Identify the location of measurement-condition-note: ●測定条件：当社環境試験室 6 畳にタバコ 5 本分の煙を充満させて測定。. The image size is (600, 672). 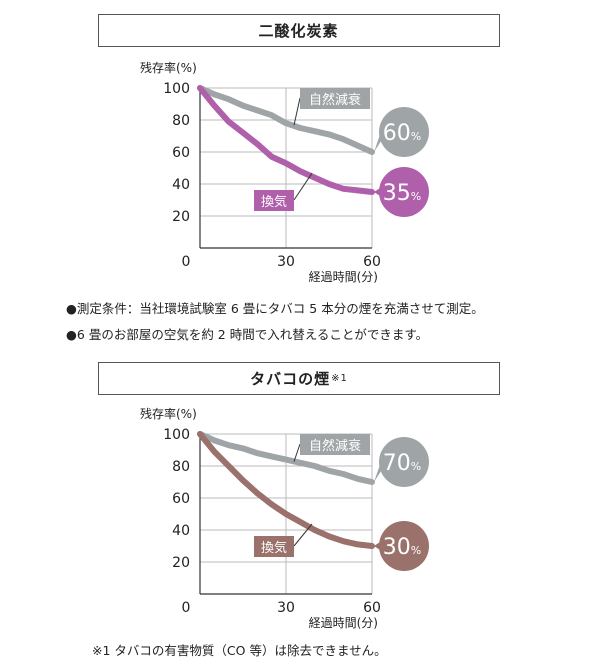
(275, 308).